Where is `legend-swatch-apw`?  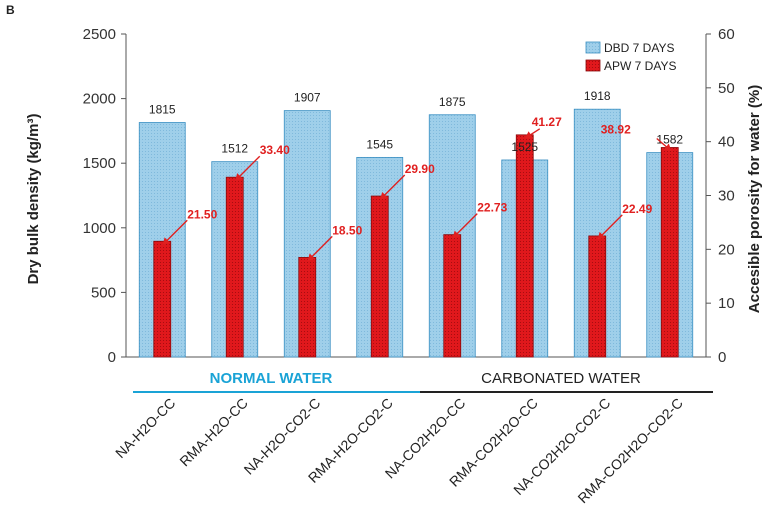
legend-swatch-apw is located at coordinates (593, 65).